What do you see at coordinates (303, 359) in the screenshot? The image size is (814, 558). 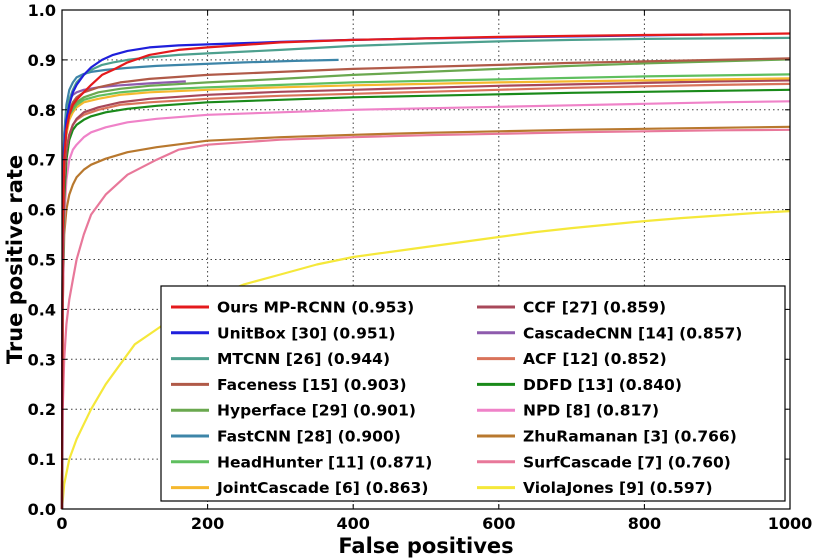 I see `legend-label: MTCNN [26] (0.944)` at bounding box center [303, 359].